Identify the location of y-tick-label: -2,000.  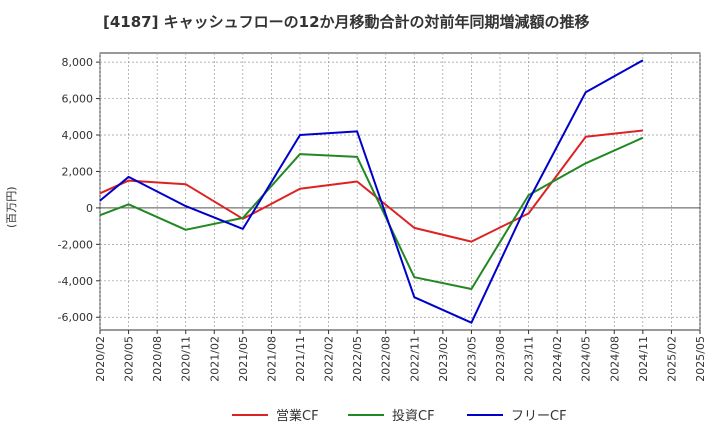
(75, 244).